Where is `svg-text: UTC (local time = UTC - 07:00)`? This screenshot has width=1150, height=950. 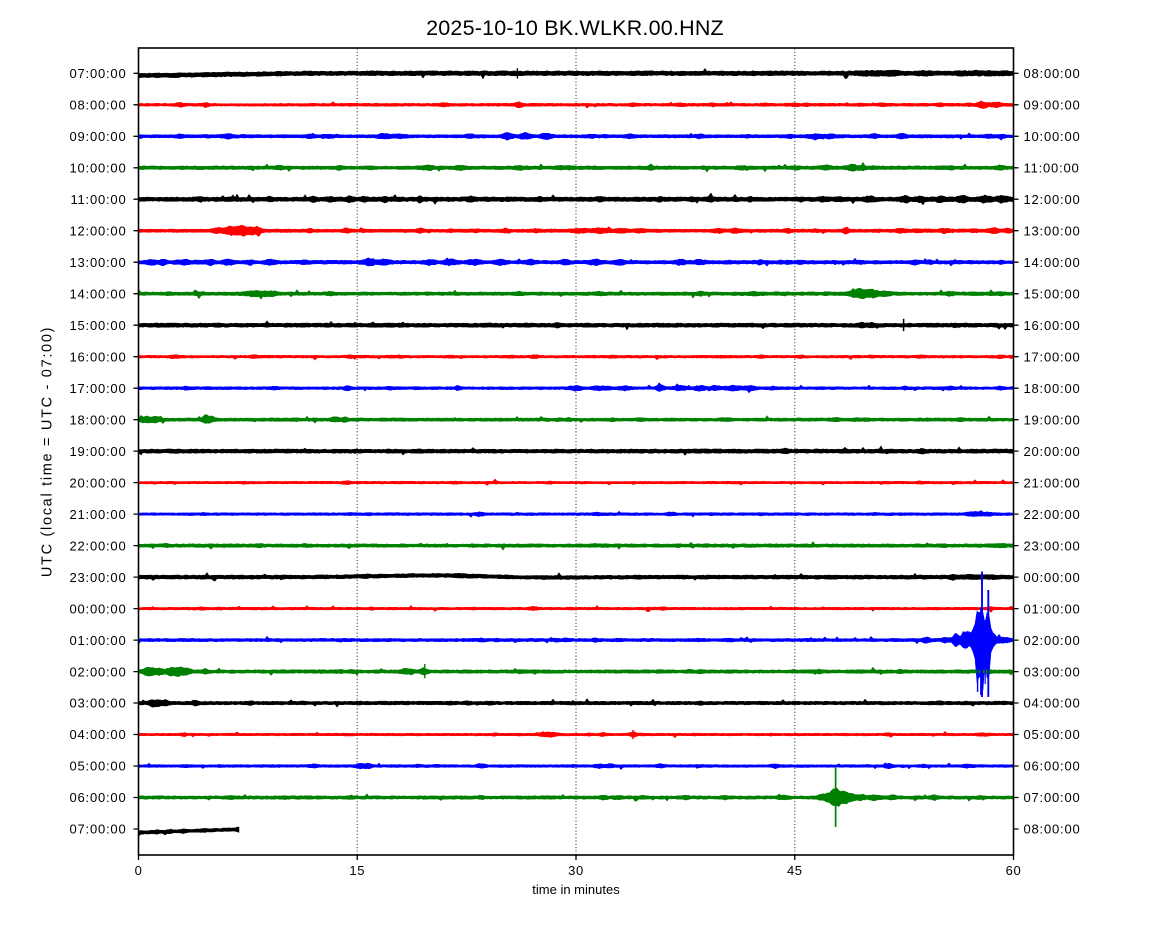 svg-text: UTC (local time = UTC - 07:00) is located at coordinates (48, 451).